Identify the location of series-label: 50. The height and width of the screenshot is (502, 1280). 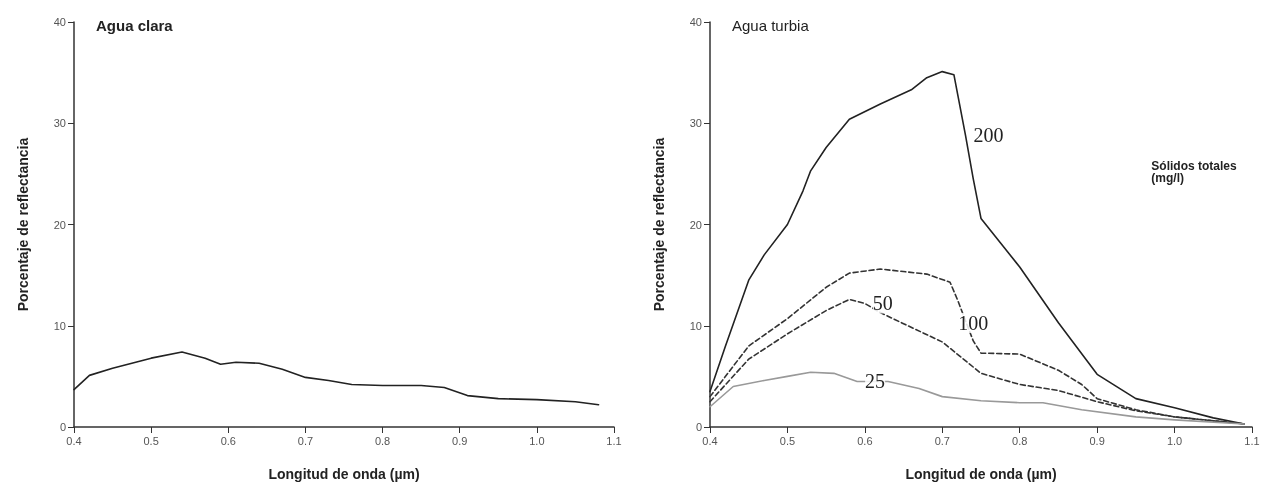
(882, 303).